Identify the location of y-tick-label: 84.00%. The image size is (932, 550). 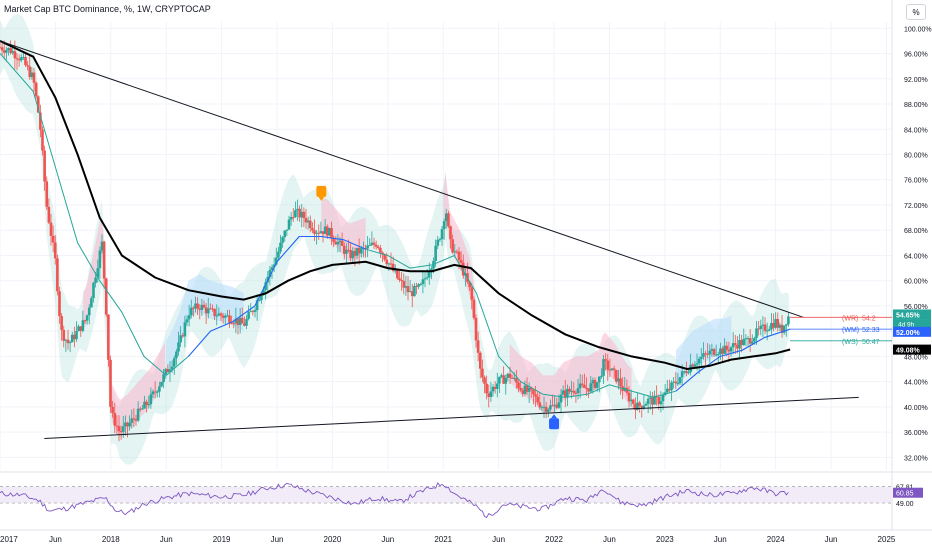
(916, 130).